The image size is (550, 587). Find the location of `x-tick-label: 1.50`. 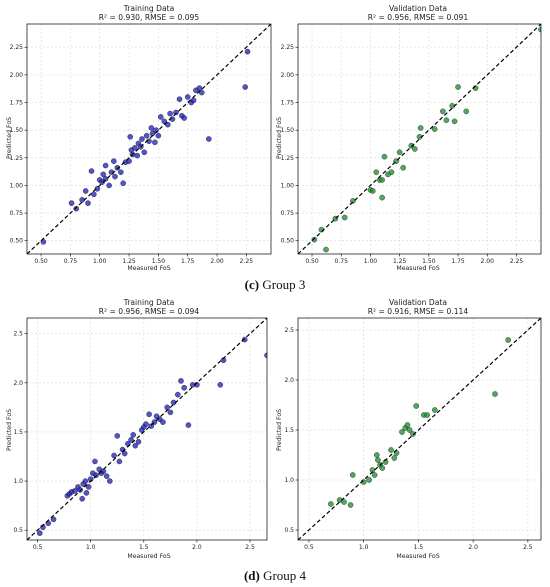

x-tick-label: 1.50 is located at coordinates (429, 261).